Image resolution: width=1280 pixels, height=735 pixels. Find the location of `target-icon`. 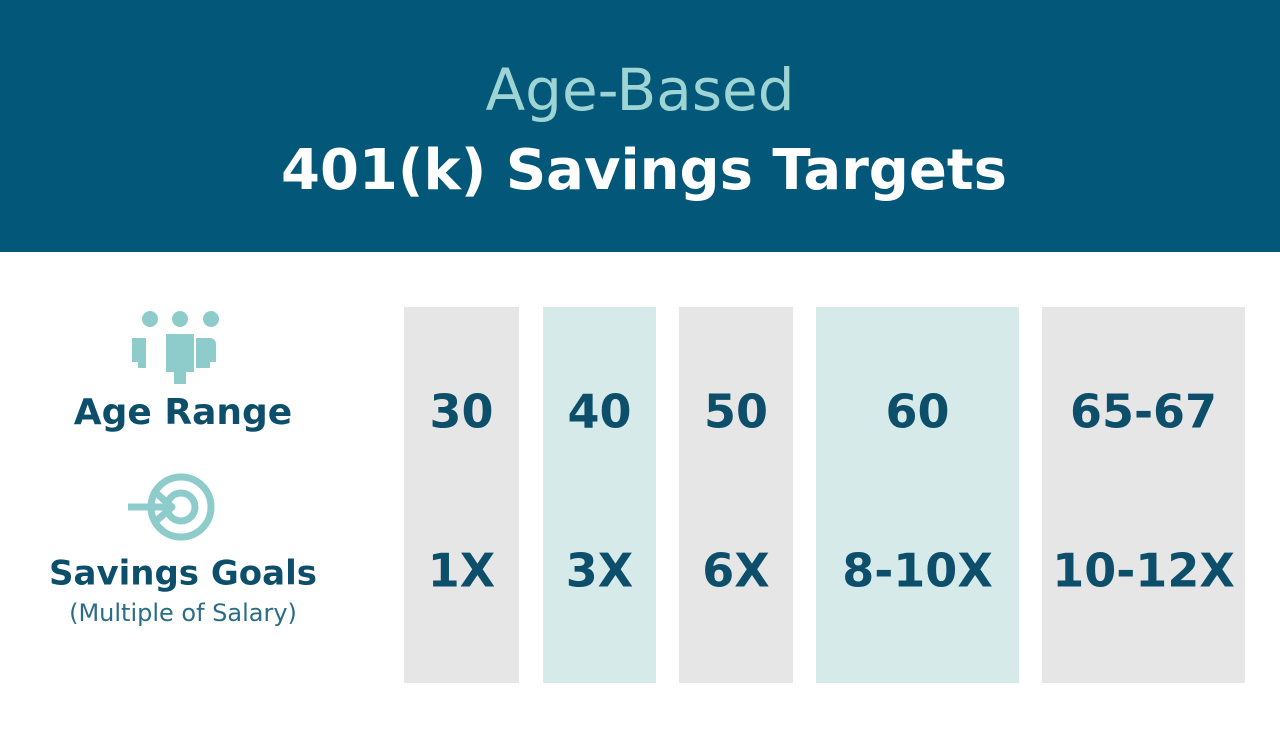

target-icon is located at coordinates (171, 507).